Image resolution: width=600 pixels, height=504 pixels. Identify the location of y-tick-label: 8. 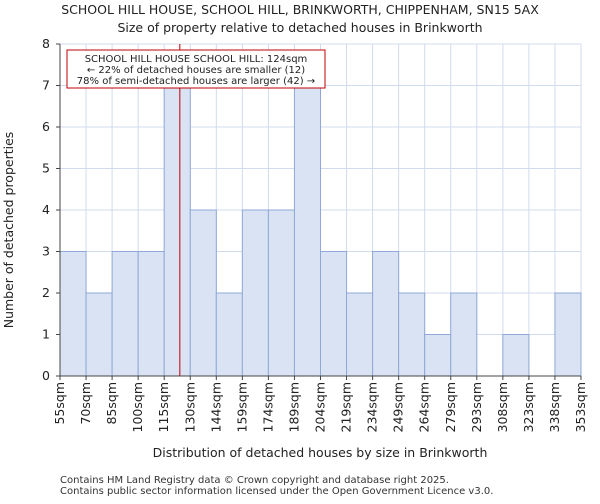
(46, 43).